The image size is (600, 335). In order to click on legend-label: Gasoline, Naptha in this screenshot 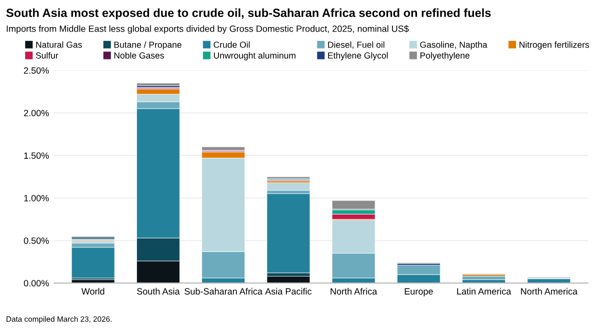, I will do `click(454, 45)`.